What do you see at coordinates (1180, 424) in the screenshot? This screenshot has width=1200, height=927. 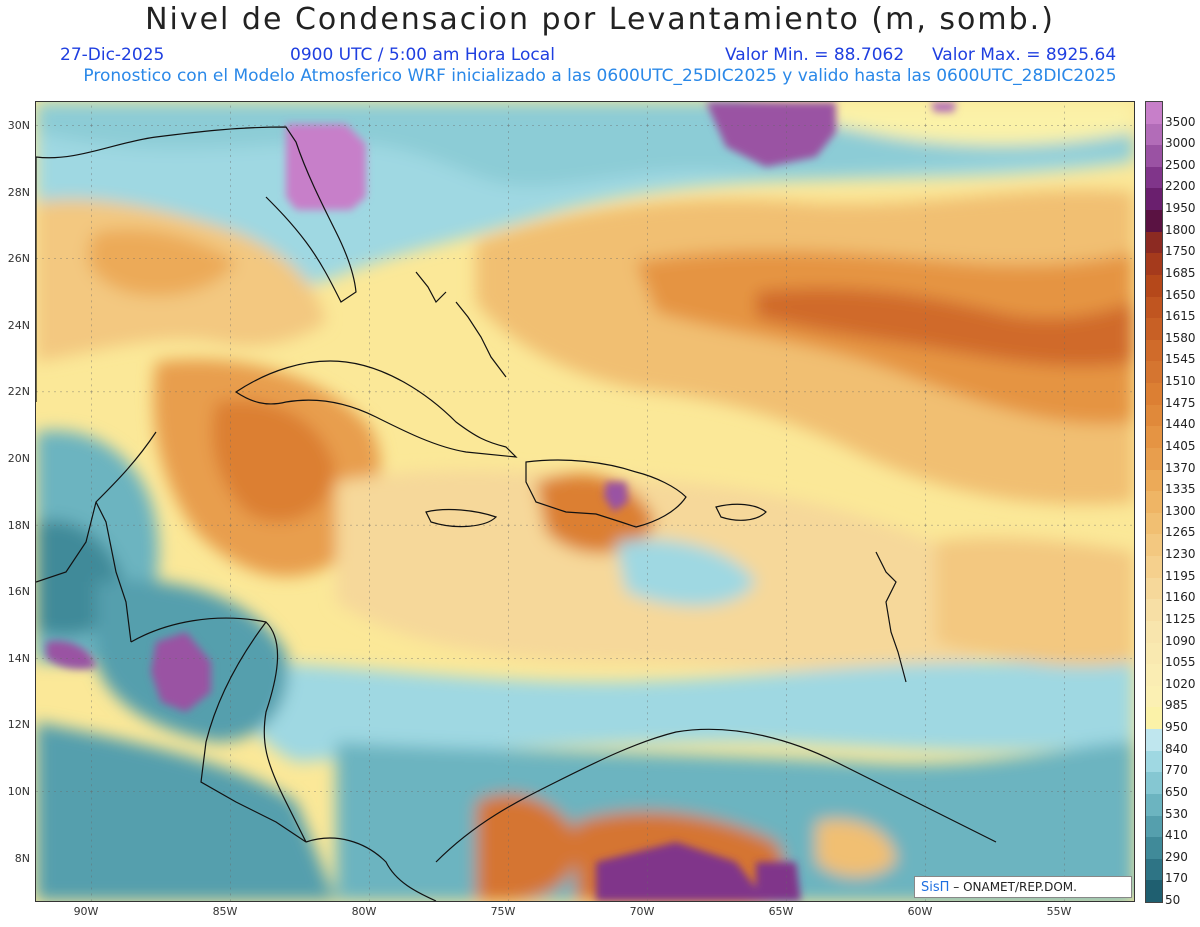 I see `colorbar-level-label: 1440` at bounding box center [1180, 424].